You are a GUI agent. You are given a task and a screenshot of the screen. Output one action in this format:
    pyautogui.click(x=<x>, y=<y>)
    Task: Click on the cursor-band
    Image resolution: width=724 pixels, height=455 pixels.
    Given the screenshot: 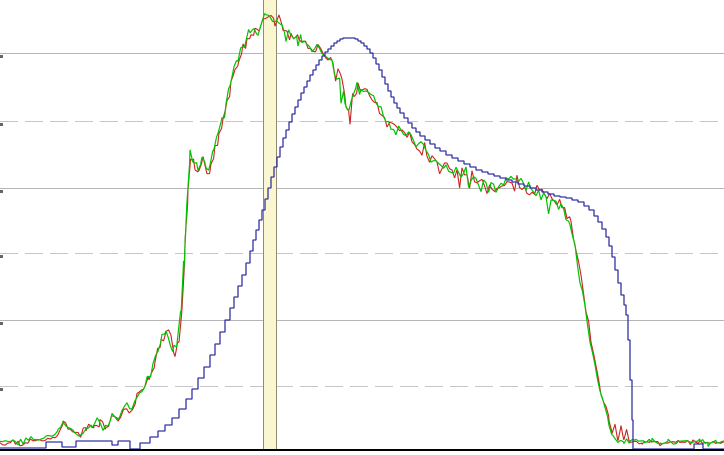 What is the action you would take?
    pyautogui.click(x=269, y=224)
    